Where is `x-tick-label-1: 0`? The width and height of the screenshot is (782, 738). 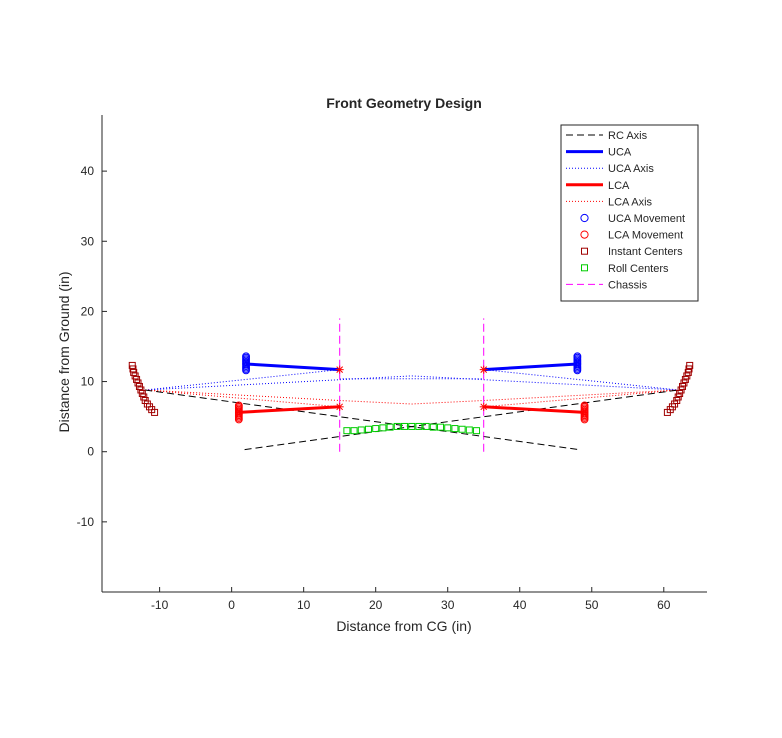
x-tick-label-1: 0 is located at coordinates (231, 605).